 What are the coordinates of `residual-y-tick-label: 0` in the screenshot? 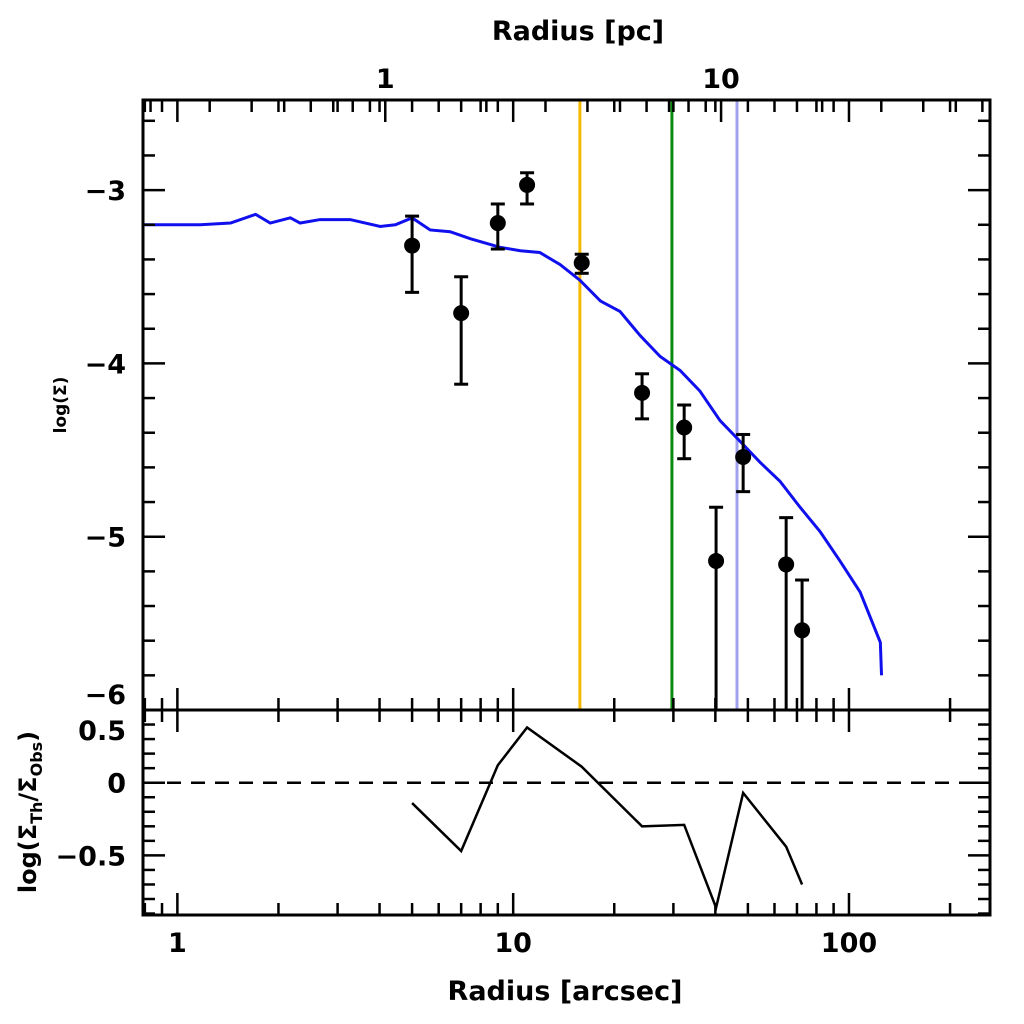 It's located at (116, 784).